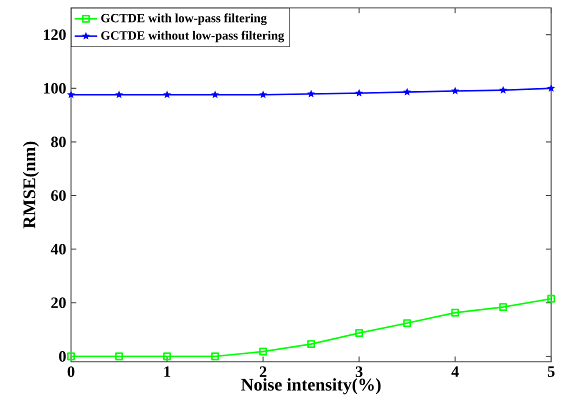 This screenshot has width=563, height=410. Describe the element at coordinates (30, 184) in the screenshot. I see `y-axis-title: RMSE(nm)` at that location.